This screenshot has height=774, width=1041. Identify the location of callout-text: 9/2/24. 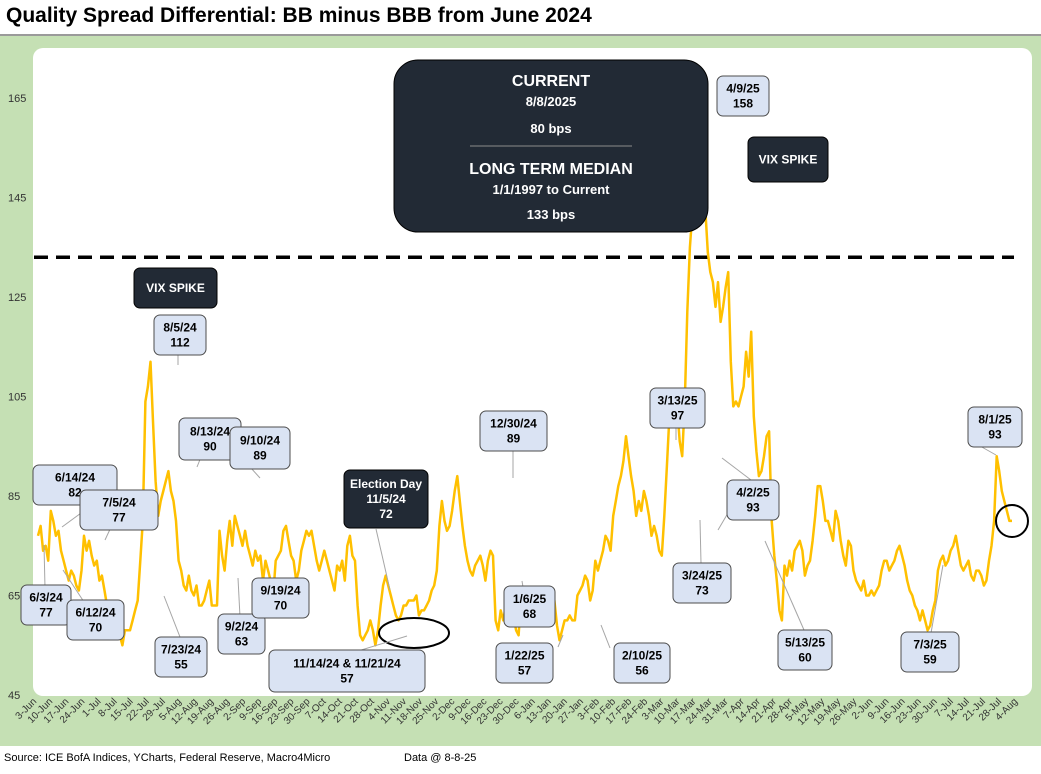
(242, 627).